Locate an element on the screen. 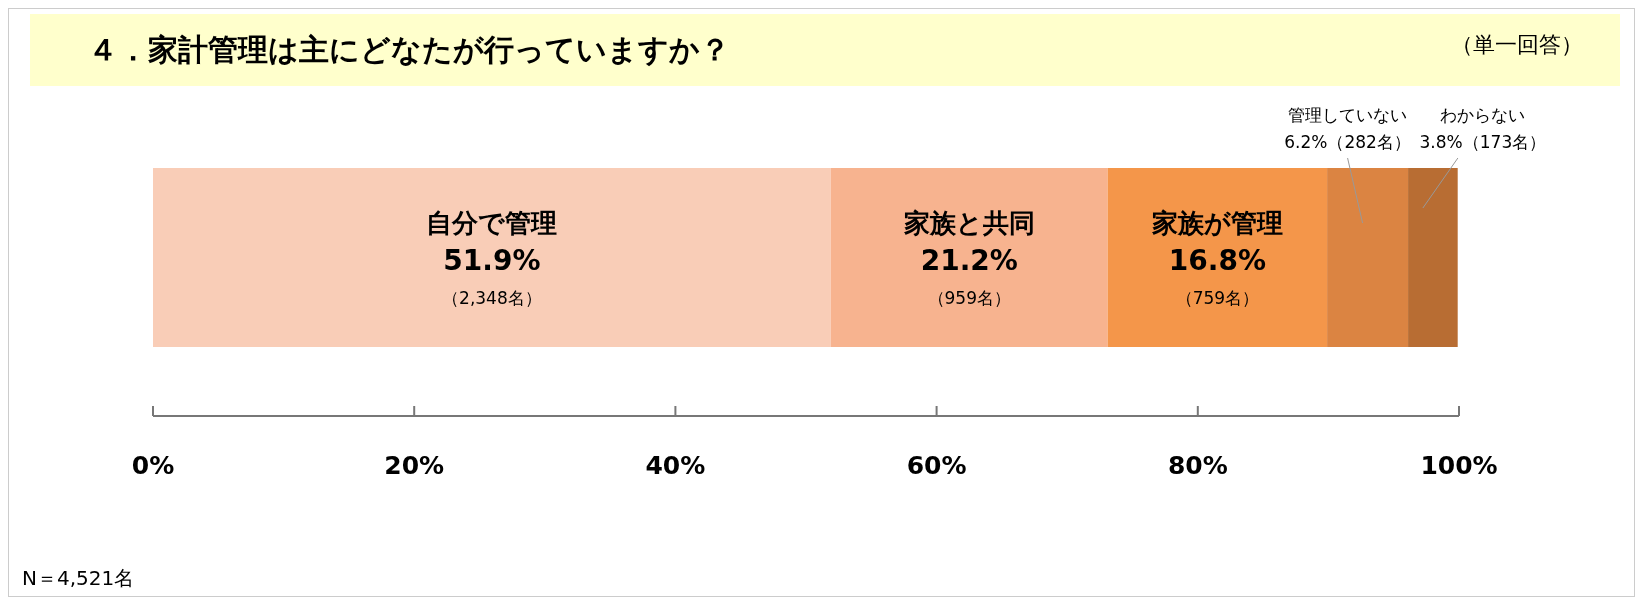 This screenshot has width=1643, height=605. text: （173名） is located at coordinates (1504, 142).